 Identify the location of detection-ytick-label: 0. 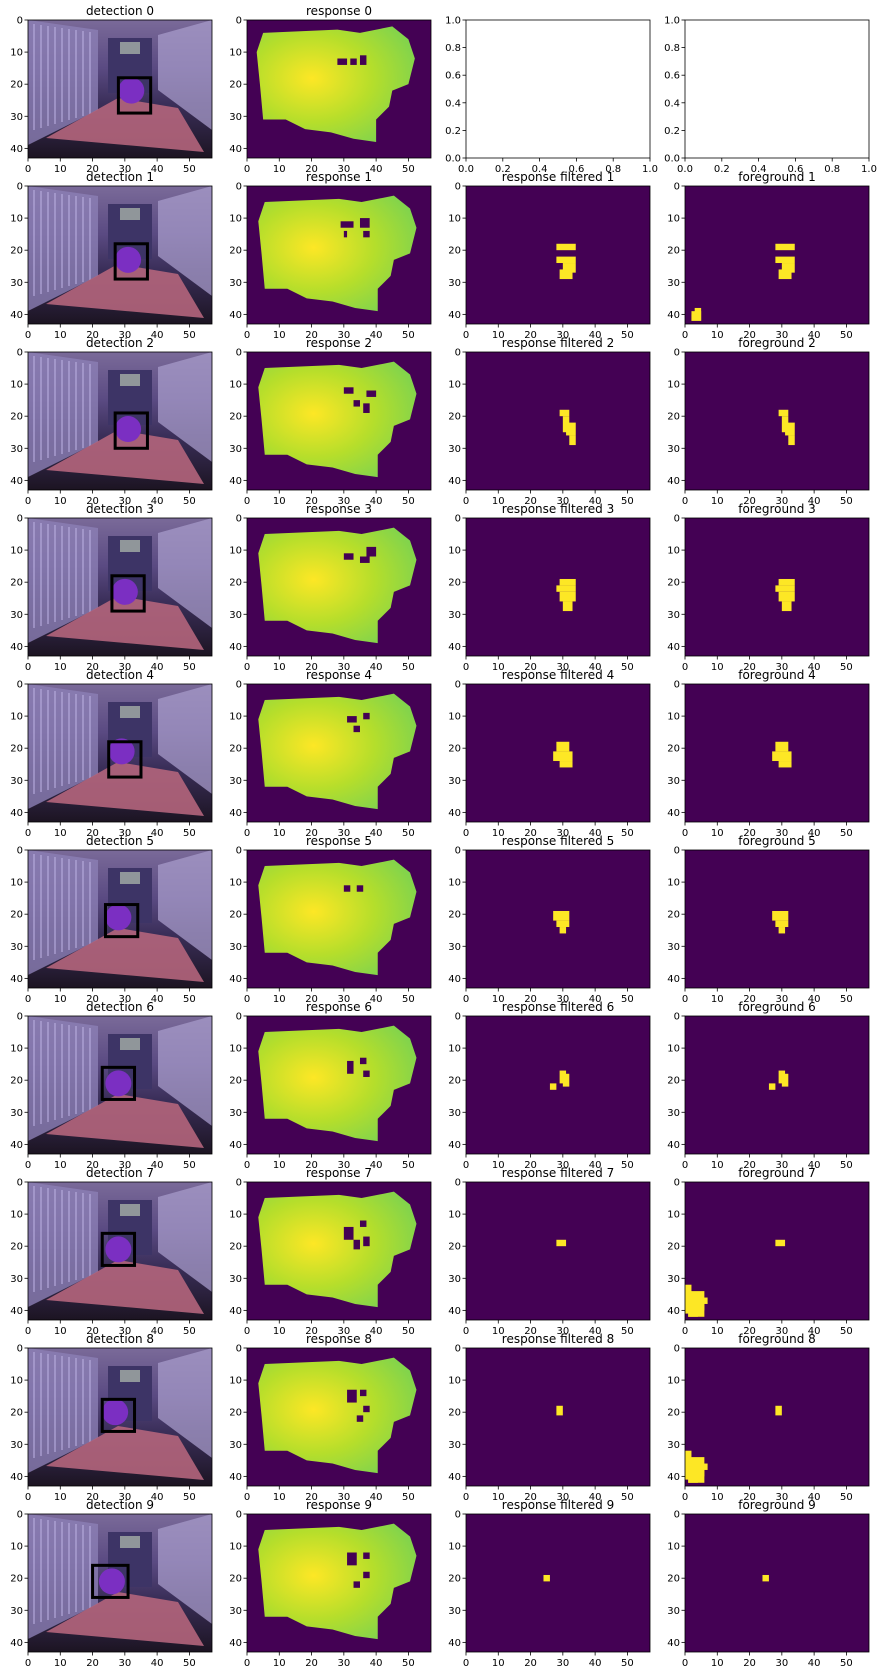
(20, 1183).